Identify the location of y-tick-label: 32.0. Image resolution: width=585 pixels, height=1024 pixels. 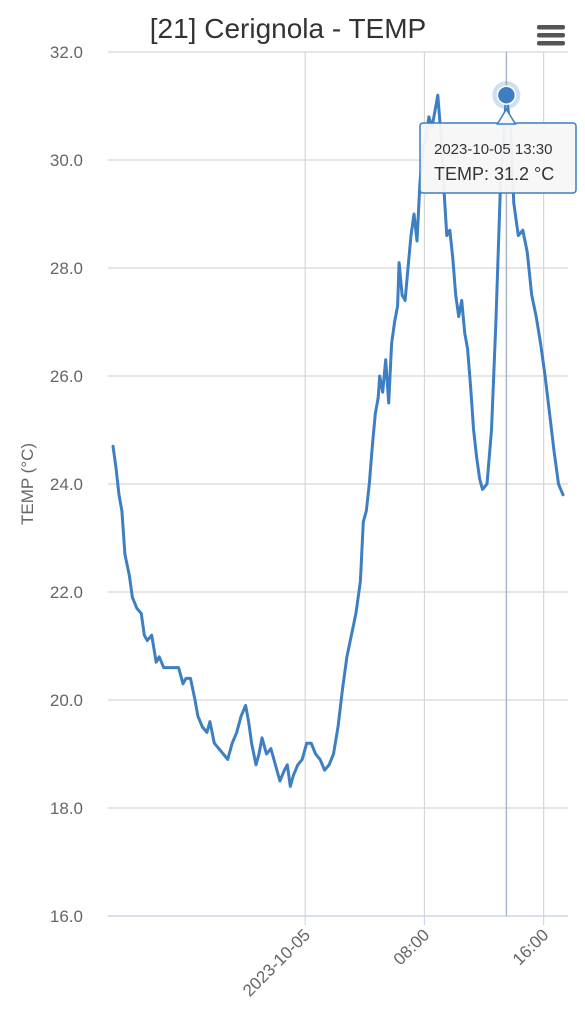
(66, 52).